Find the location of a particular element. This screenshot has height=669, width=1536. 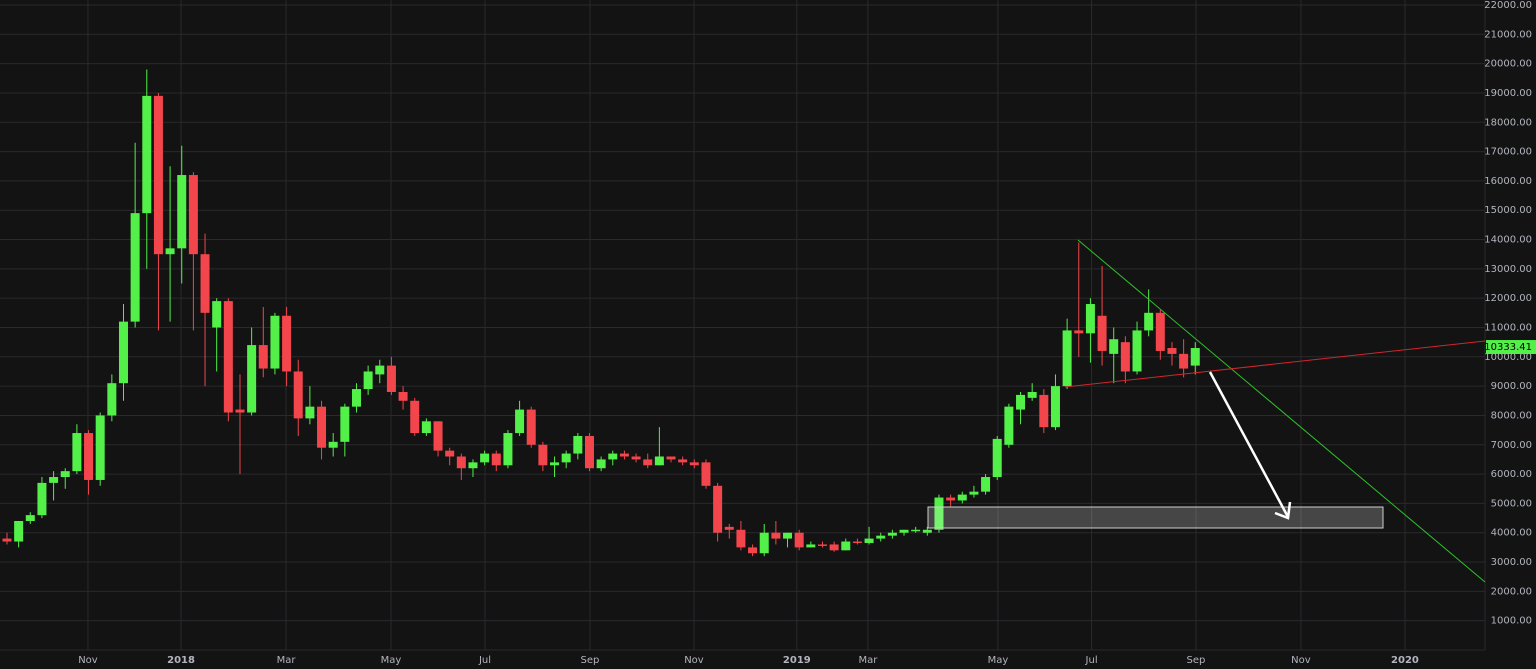

y-tick-label: 20000.00 is located at coordinates (1508, 64).